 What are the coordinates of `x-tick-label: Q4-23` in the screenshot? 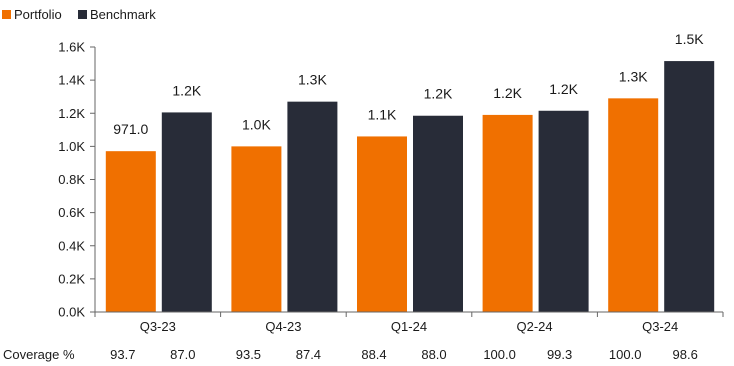 It's located at (283, 326).